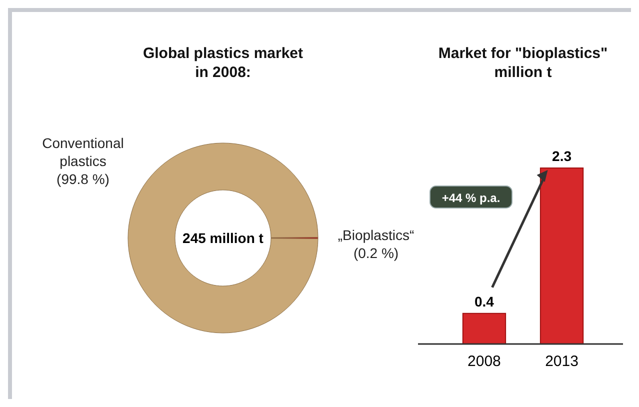  I want to click on data-label: 0.4, so click(484, 301).